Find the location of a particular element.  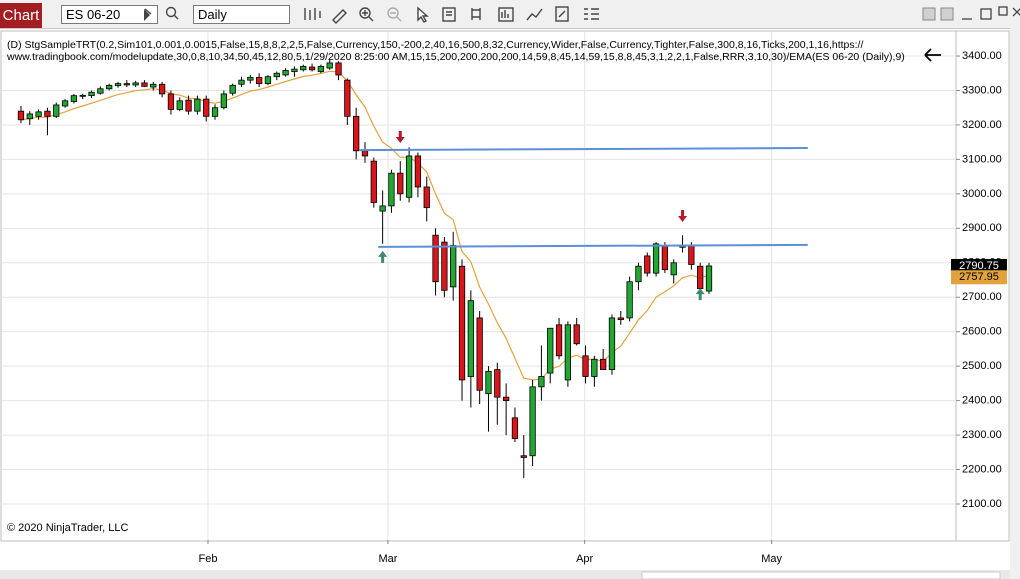

chart-tab: Chart is located at coordinates (21, 15).